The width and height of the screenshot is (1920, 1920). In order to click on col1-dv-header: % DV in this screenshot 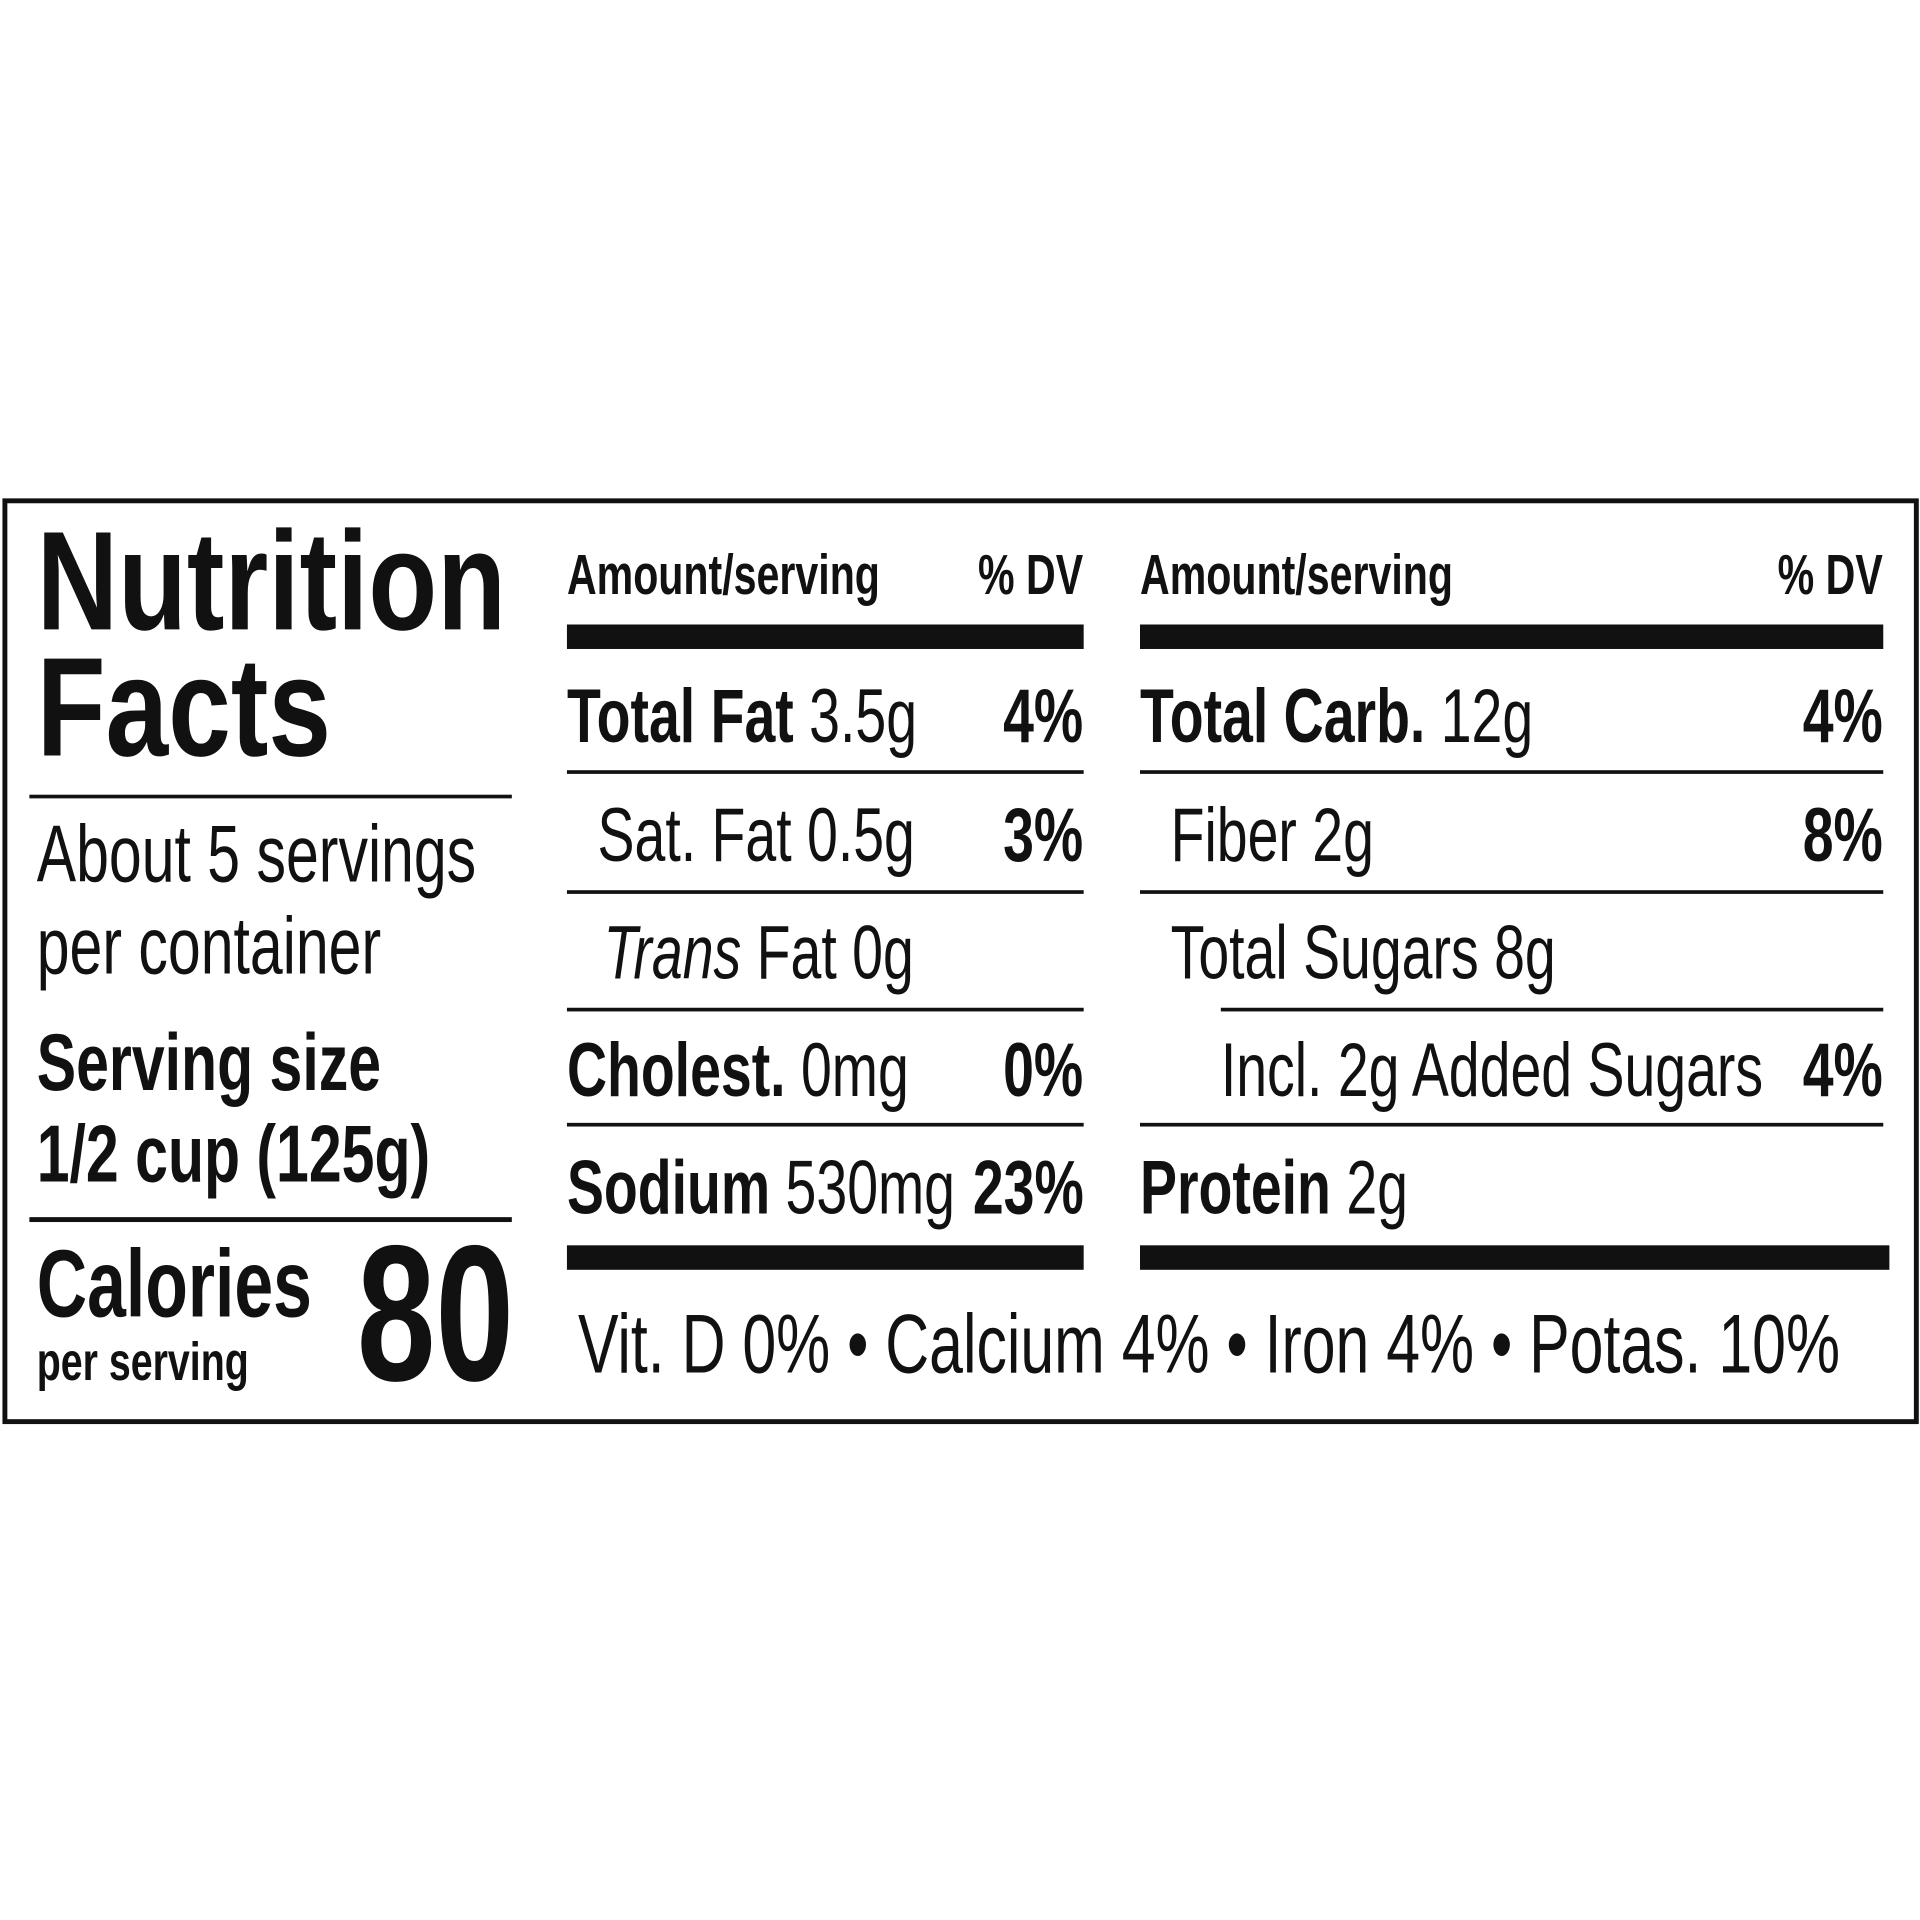, I will do `click(1031, 574)`.